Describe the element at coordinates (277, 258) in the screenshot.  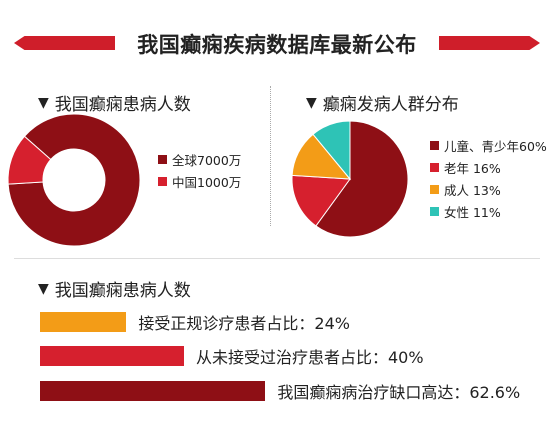
I see `horizontal-divider` at that location.